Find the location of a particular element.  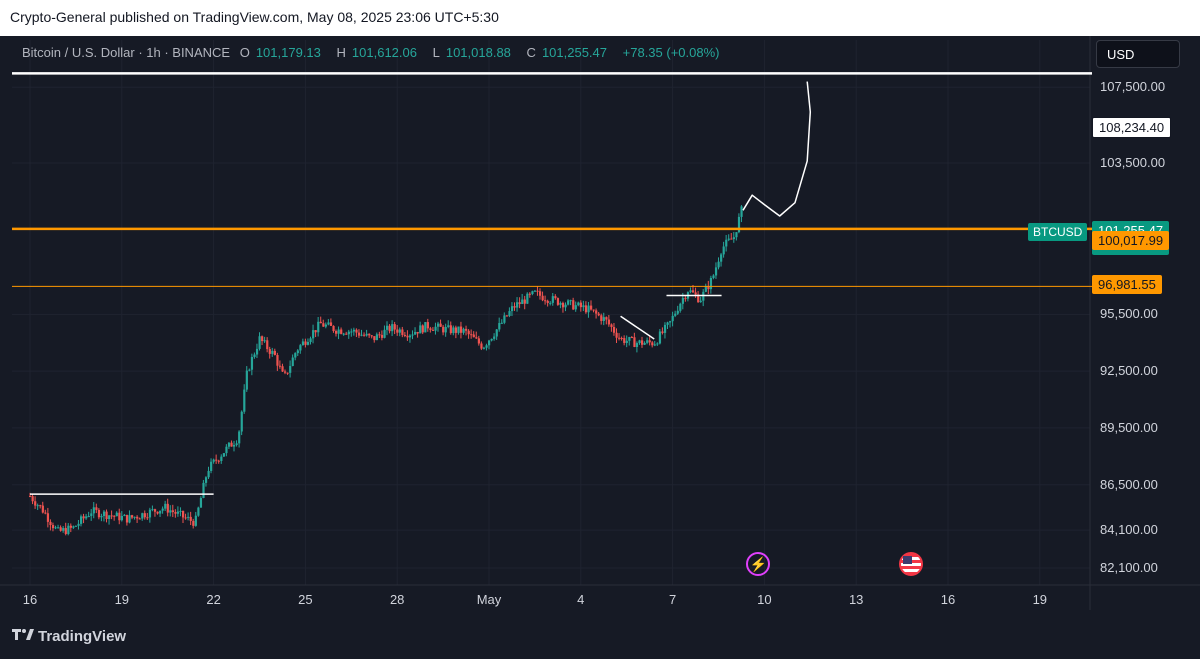

resistance-price-tag: 108,234.40 is located at coordinates (1132, 127).